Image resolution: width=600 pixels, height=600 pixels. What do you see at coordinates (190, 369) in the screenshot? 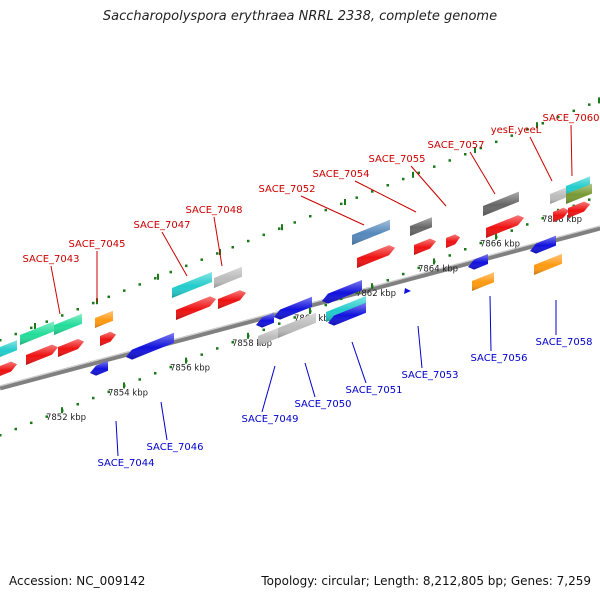
I see `scale-label: 7856 kbp` at bounding box center [190, 369].